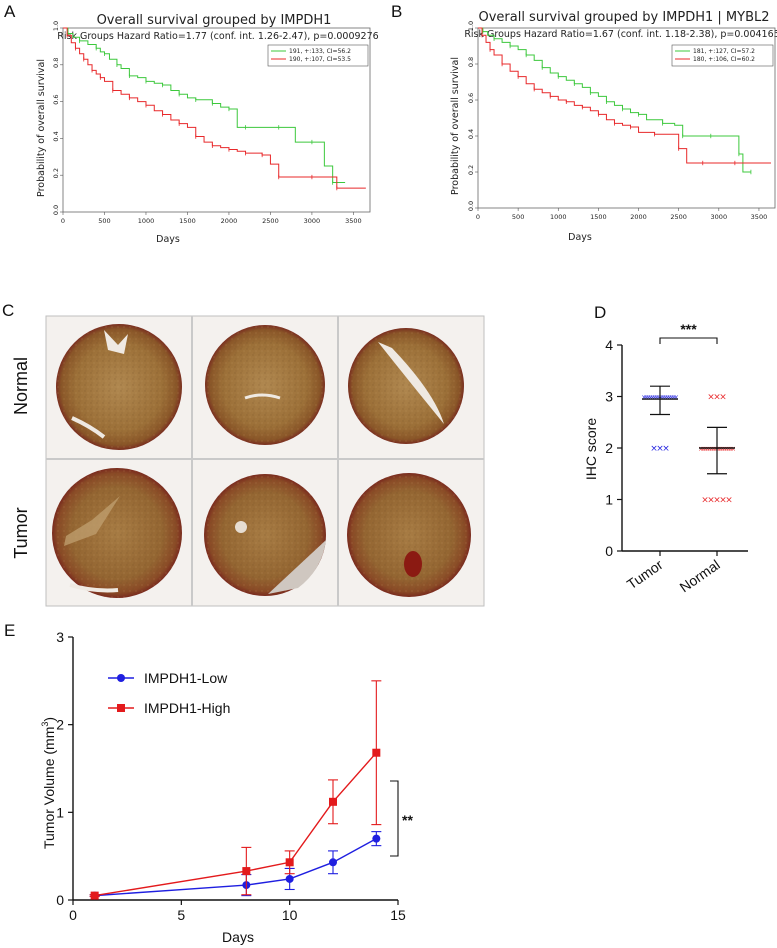 This screenshot has width=777, height=948. I want to click on chart-e-ytick-label: 0, so click(60, 900).